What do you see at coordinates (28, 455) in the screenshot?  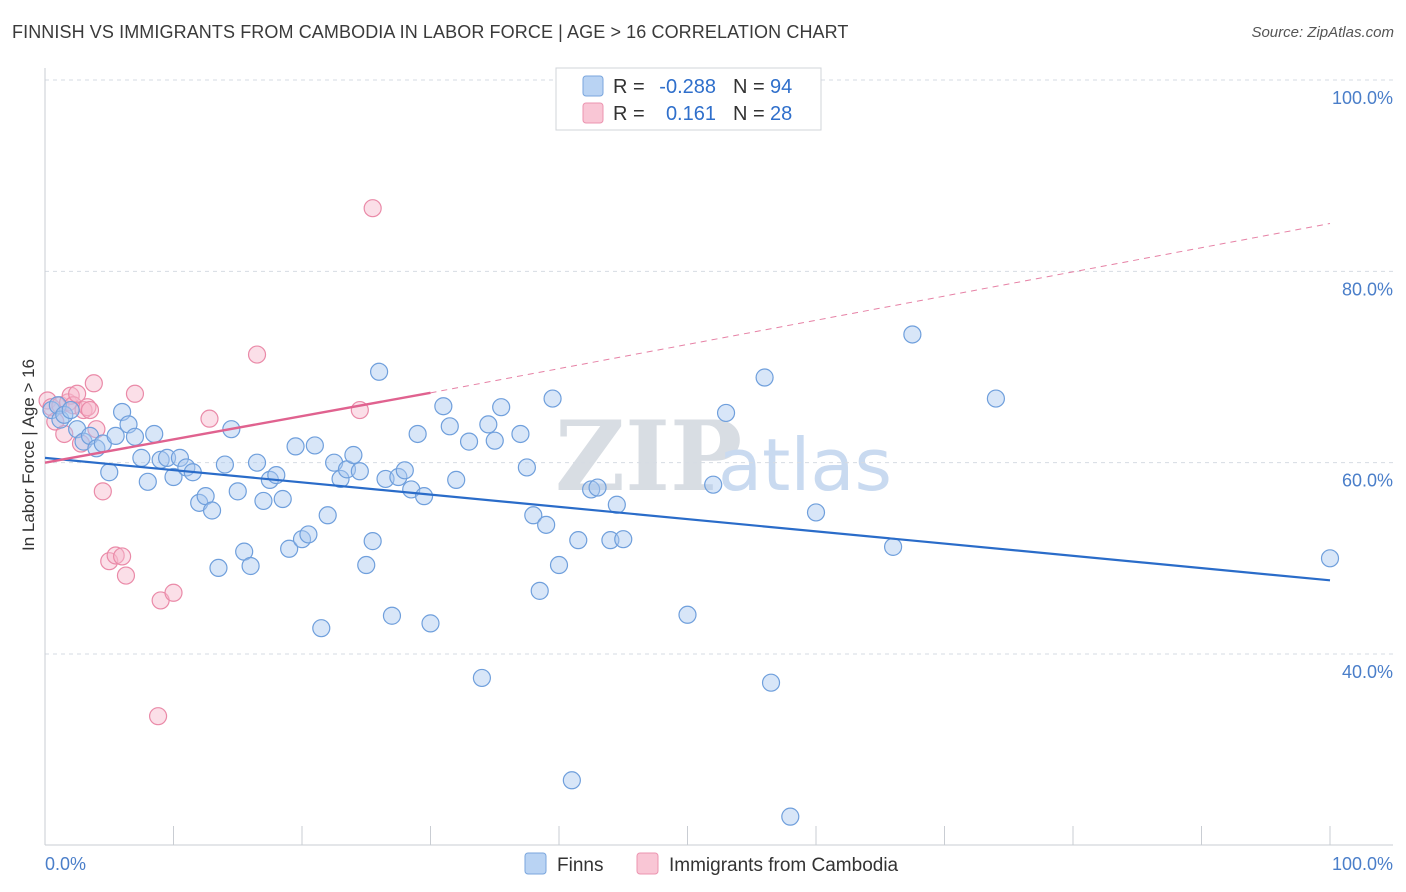 I see `y-axis-title: In Labor Force | Age > 16` at bounding box center [28, 455].